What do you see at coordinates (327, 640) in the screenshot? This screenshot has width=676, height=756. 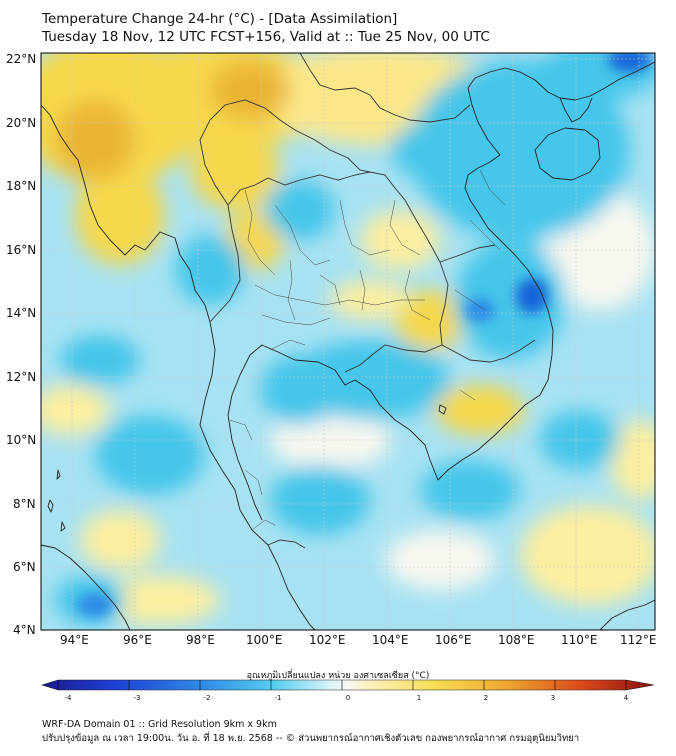 I see `x-tick-102: 102°E` at bounding box center [327, 640].